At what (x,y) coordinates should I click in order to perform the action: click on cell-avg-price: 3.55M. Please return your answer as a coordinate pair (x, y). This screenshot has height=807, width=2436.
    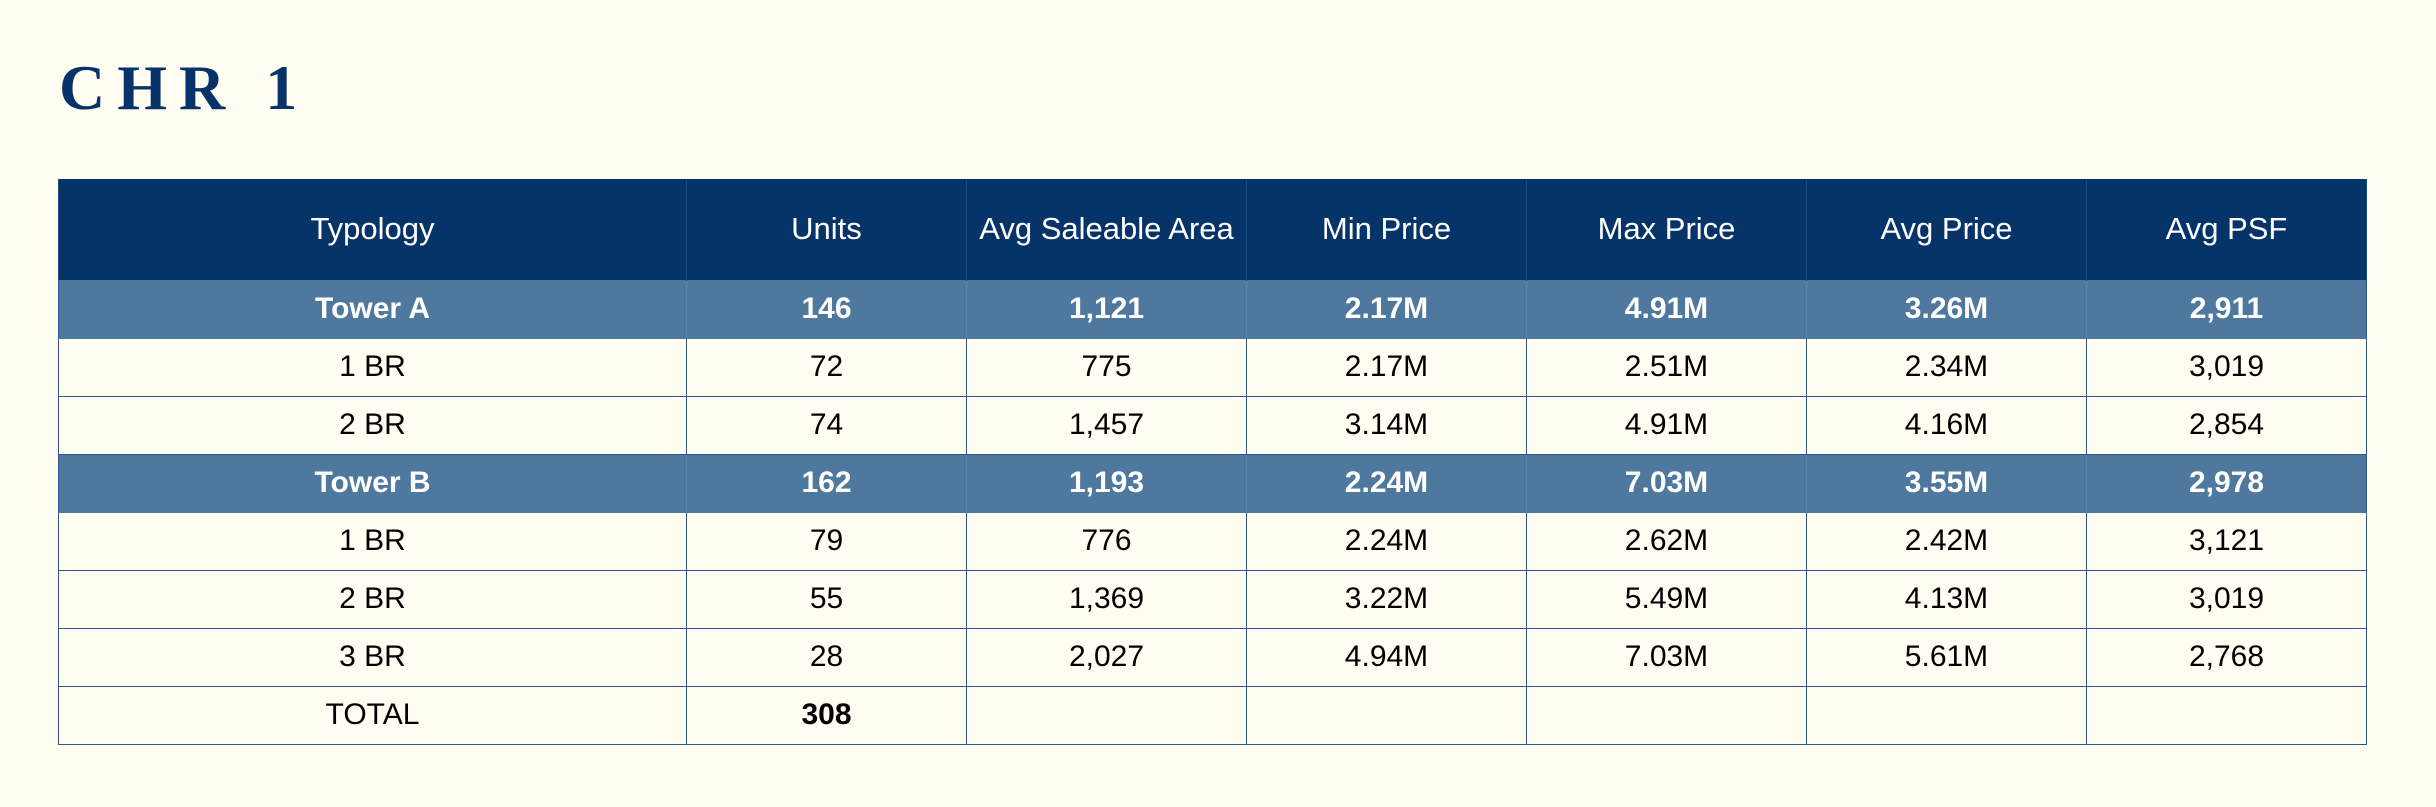
    Looking at the image, I should click on (1946, 483).